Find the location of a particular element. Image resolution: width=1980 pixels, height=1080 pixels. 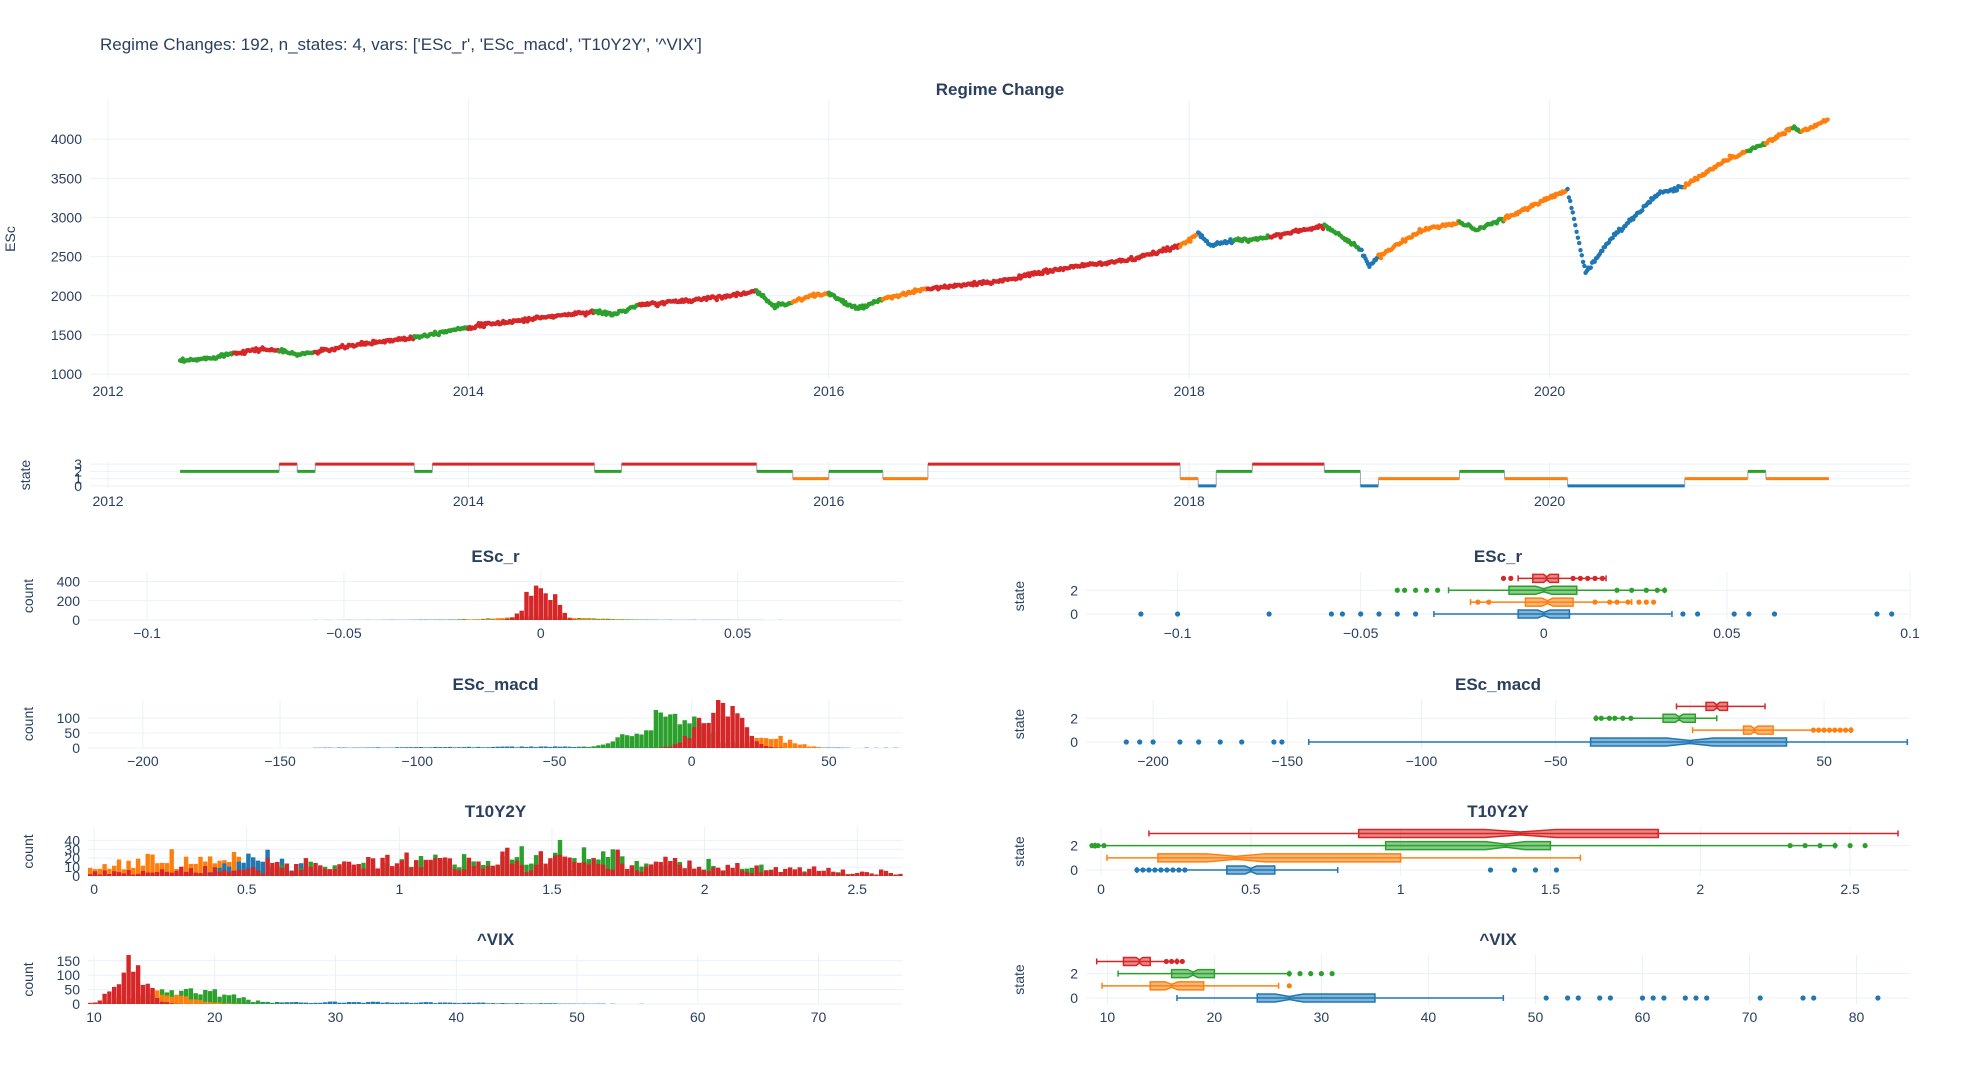

y-tick-label: 20 is located at coordinates (72, 858).